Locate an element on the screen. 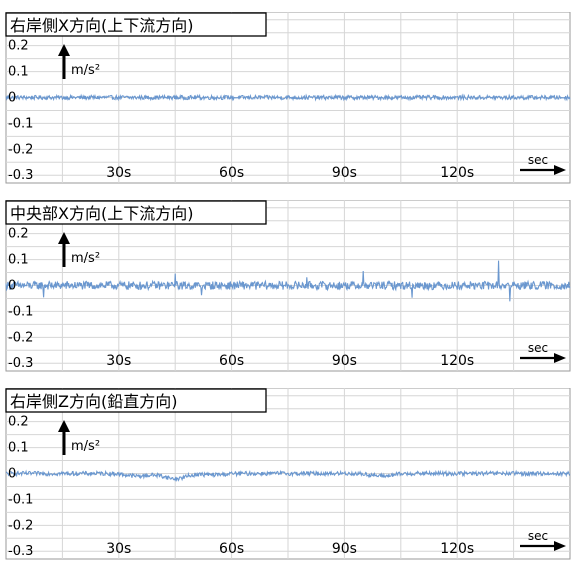 The height and width of the screenshot is (572, 576). chart-title: 右岸側Z方向(鉛直方向) is located at coordinates (93, 401).